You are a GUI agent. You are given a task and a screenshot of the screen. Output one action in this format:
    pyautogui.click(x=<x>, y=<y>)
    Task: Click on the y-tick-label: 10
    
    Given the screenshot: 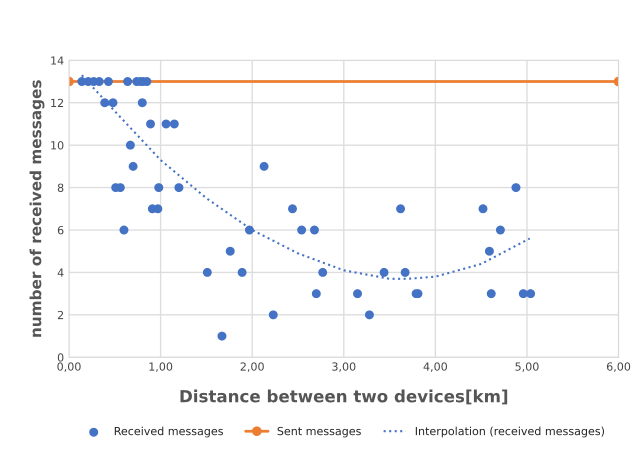 What is the action you would take?
    pyautogui.click(x=57, y=145)
    